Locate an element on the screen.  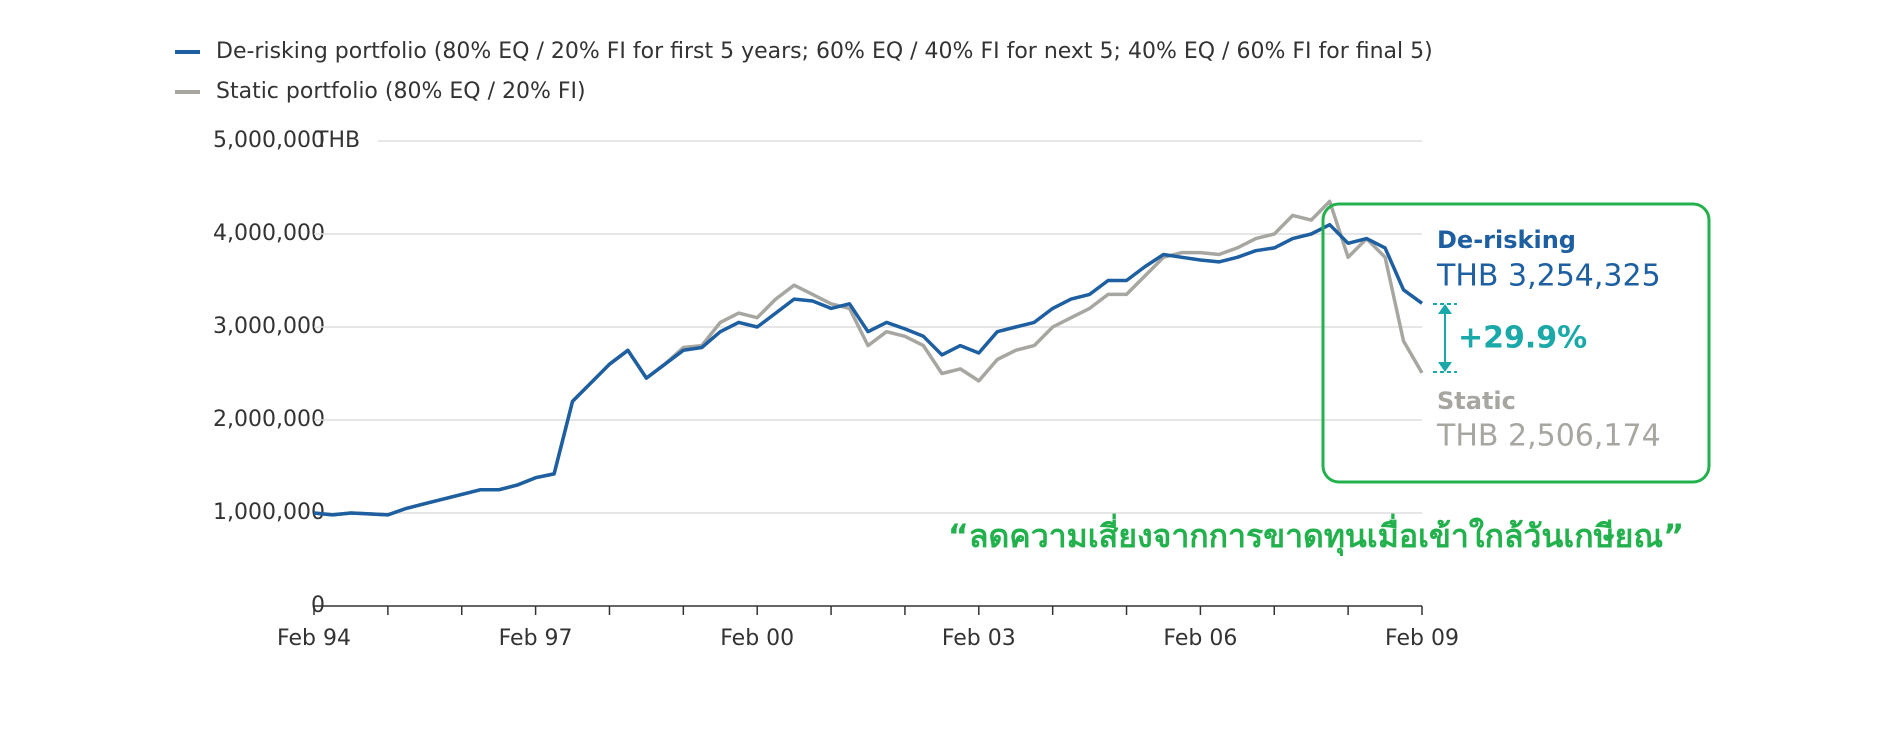
x-tick-label: Feb 03 is located at coordinates (979, 638).